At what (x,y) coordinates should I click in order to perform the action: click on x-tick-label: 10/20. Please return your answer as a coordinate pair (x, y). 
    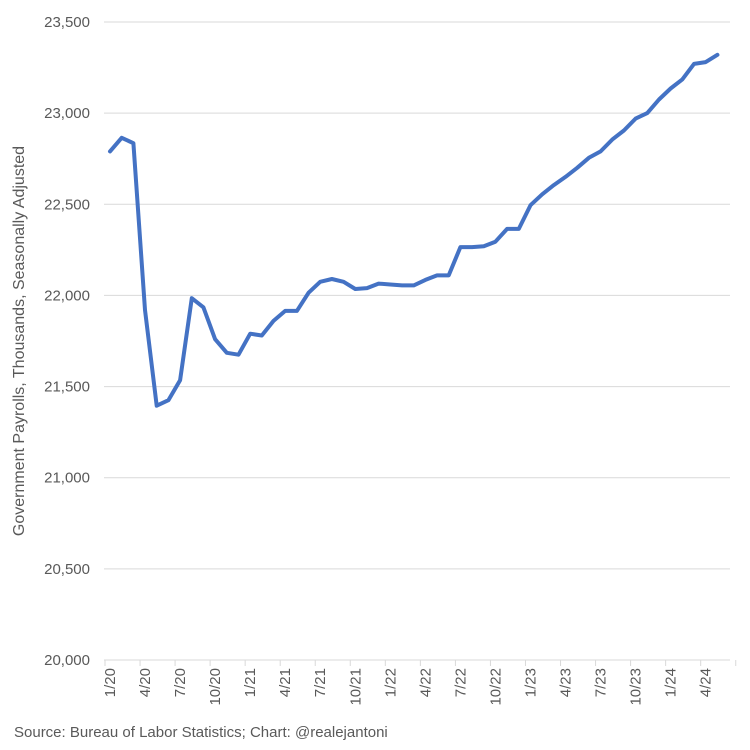
    Looking at the image, I should click on (215, 687).